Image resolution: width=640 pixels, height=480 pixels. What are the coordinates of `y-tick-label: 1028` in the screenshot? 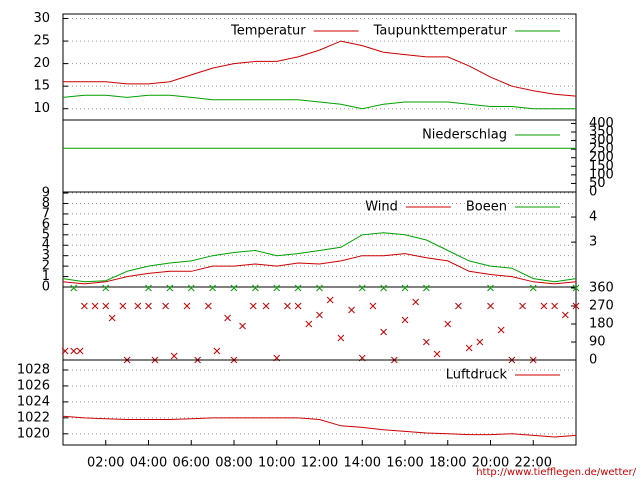 It's located at (33, 369).